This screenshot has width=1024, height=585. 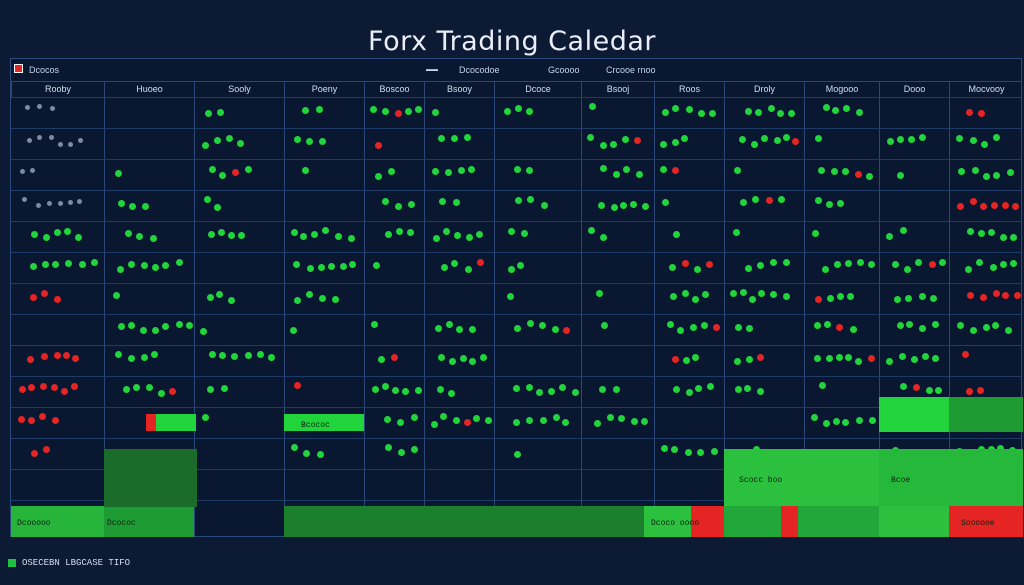 What do you see at coordinates (459, 89) in the screenshot?
I see `column-header: Bsooy` at bounding box center [459, 89].